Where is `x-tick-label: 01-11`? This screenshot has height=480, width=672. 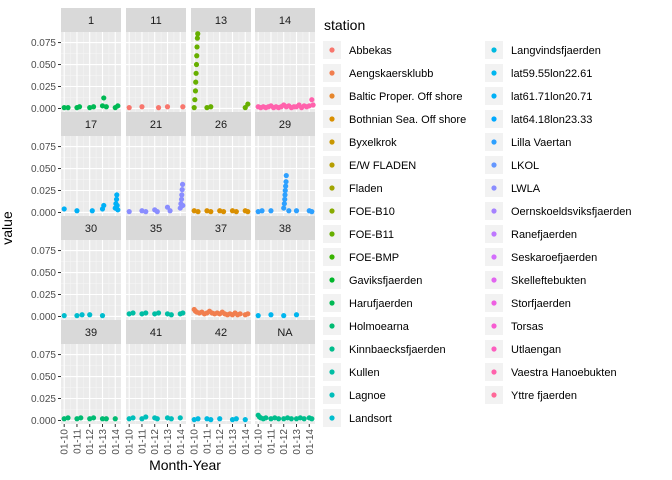
x-tick-label: 01-11 is located at coordinates (142, 441).